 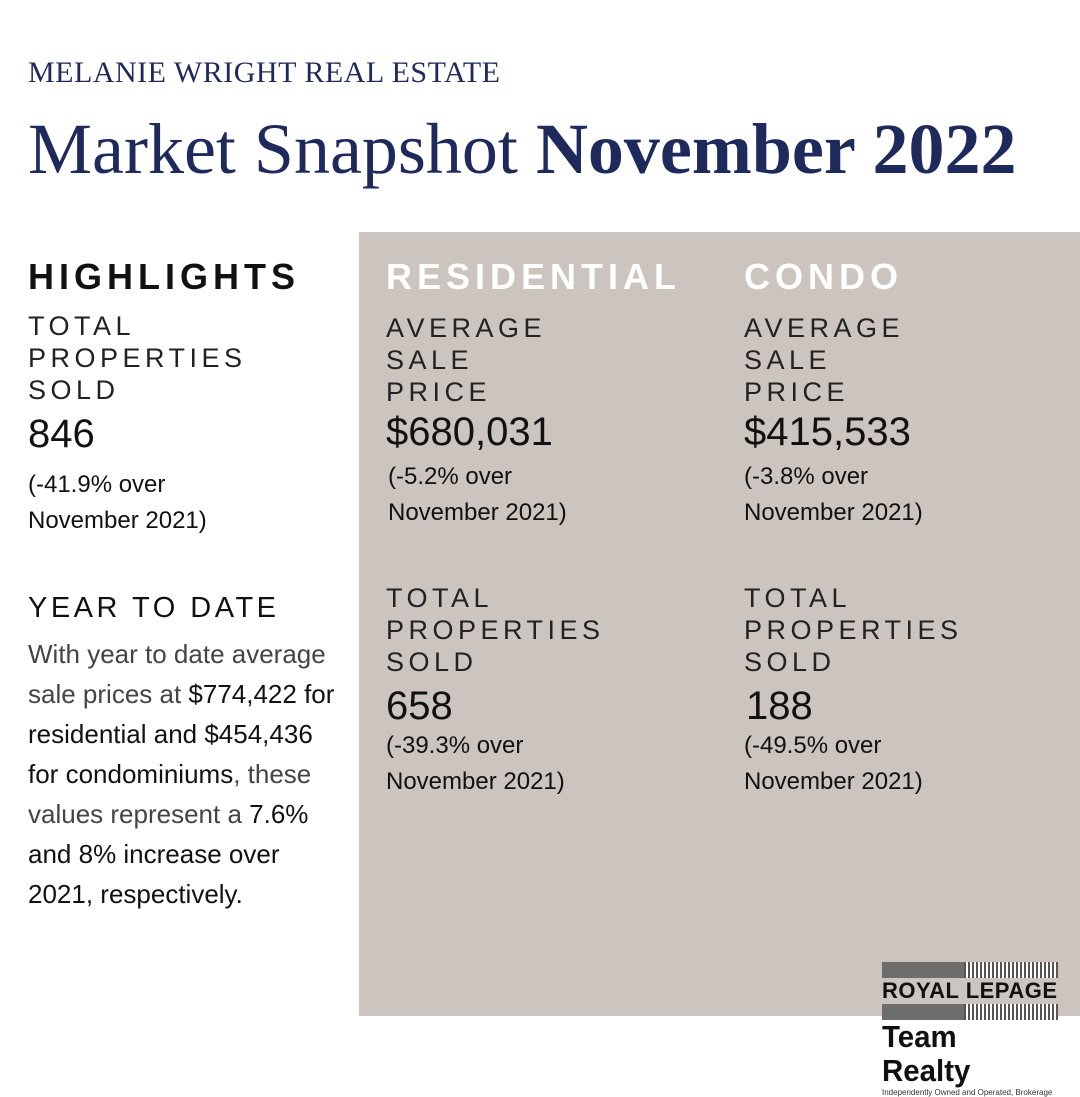 I want to click on highlights-label: TOTAL PROPERTIES SOLD, so click(x=137, y=358).